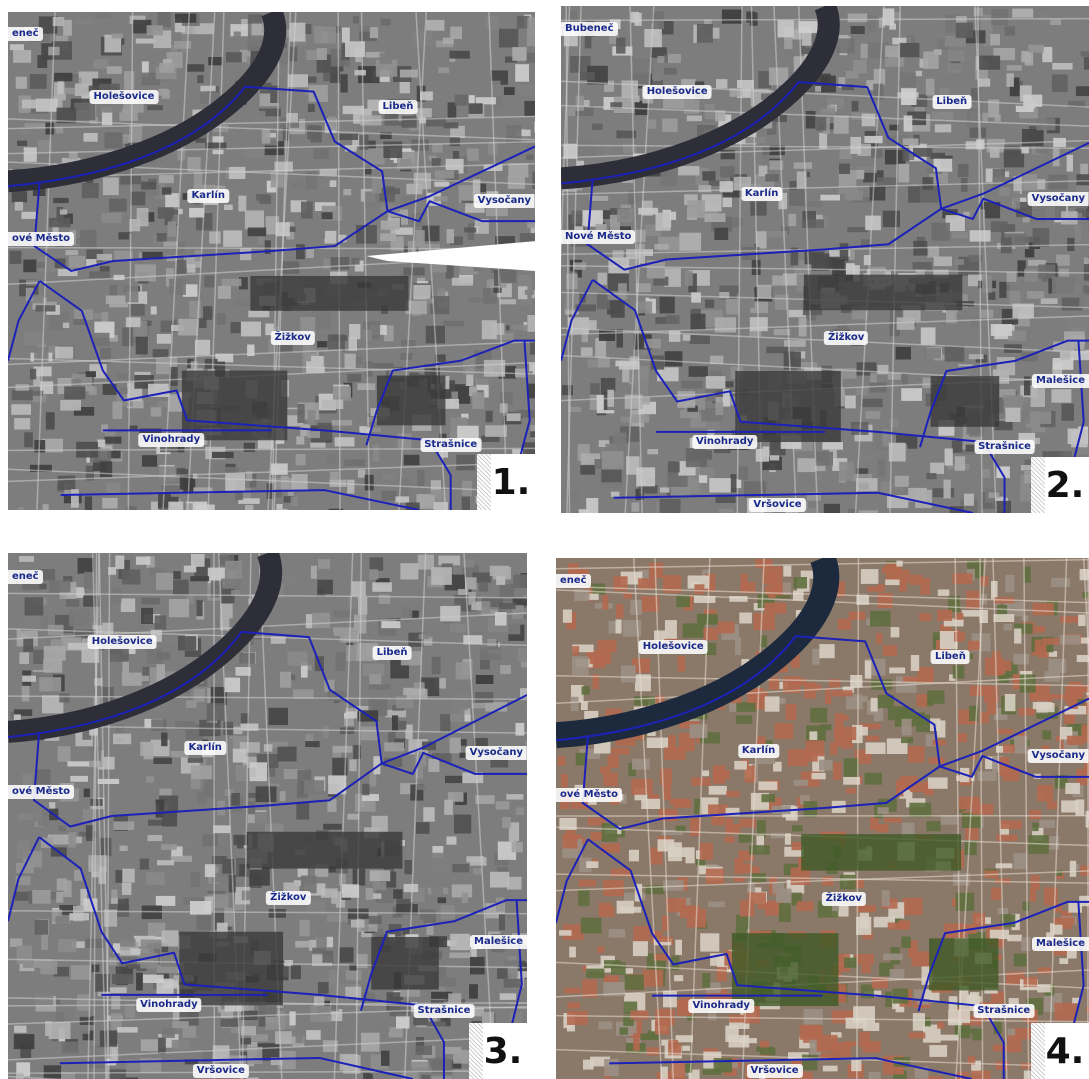 The height and width of the screenshot is (1079, 1089). What do you see at coordinates (1065, 485) in the screenshot?
I see `panel-number-text: 2.` at bounding box center [1065, 485].